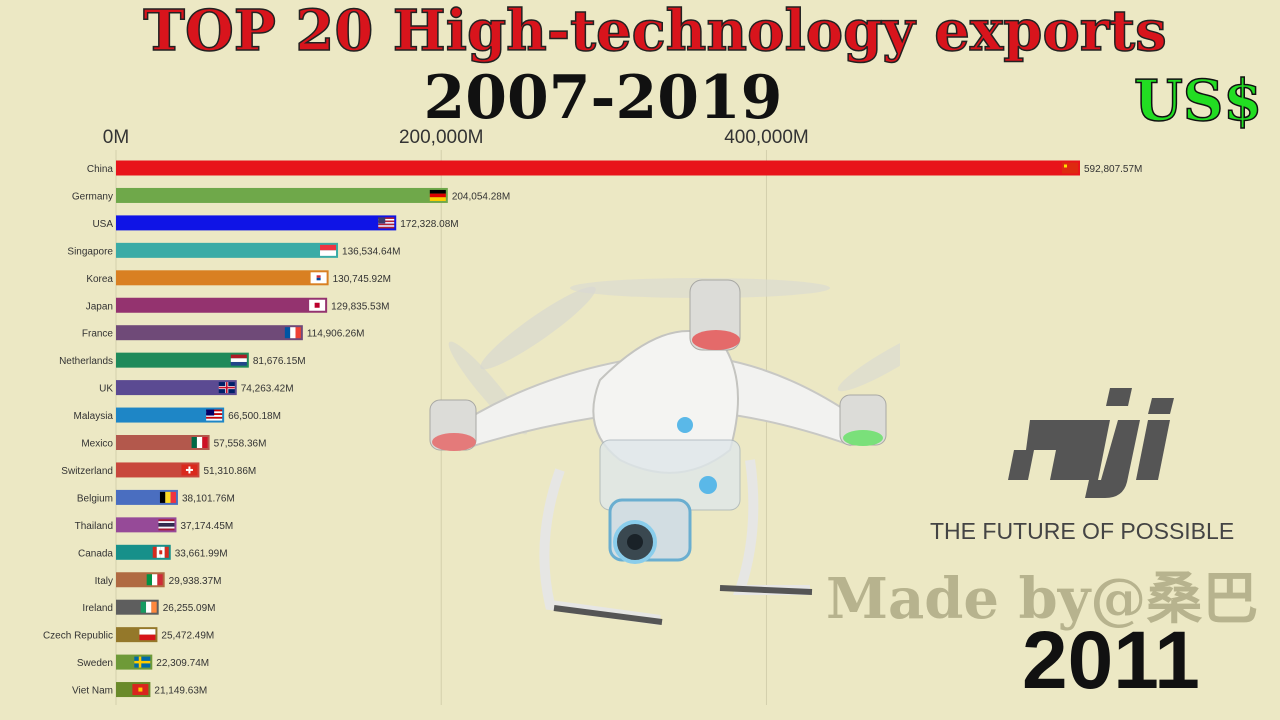  What do you see at coordinates (256, 223) in the screenshot?
I see `bar-usa` at bounding box center [256, 223].